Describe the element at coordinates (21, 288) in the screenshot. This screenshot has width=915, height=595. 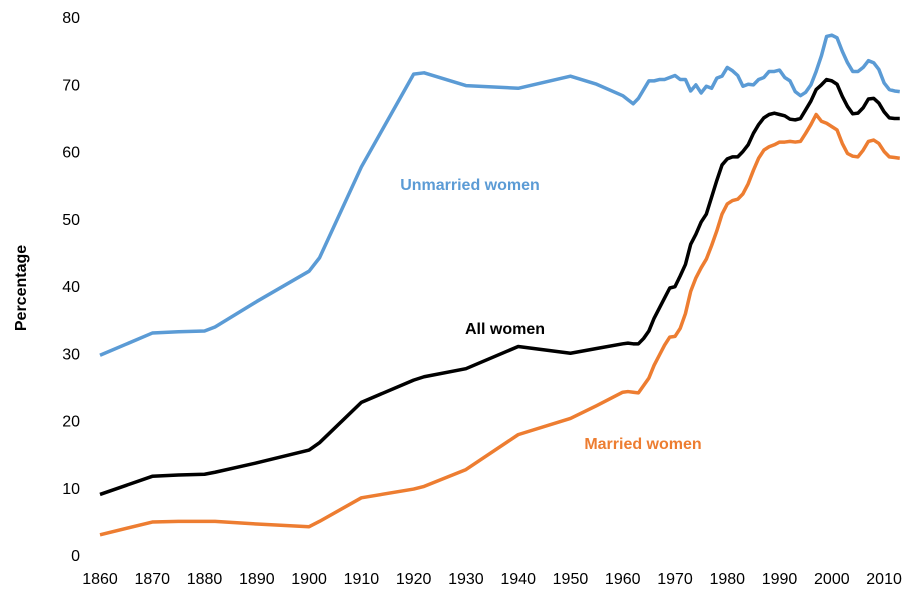
I see `y-axis-label: Percentage` at that location.